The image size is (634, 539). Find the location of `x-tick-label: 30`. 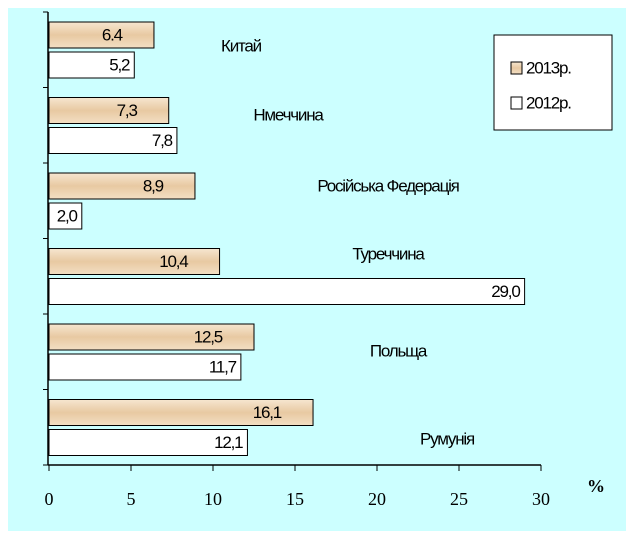

x-tick-label: 30 is located at coordinates (541, 499).